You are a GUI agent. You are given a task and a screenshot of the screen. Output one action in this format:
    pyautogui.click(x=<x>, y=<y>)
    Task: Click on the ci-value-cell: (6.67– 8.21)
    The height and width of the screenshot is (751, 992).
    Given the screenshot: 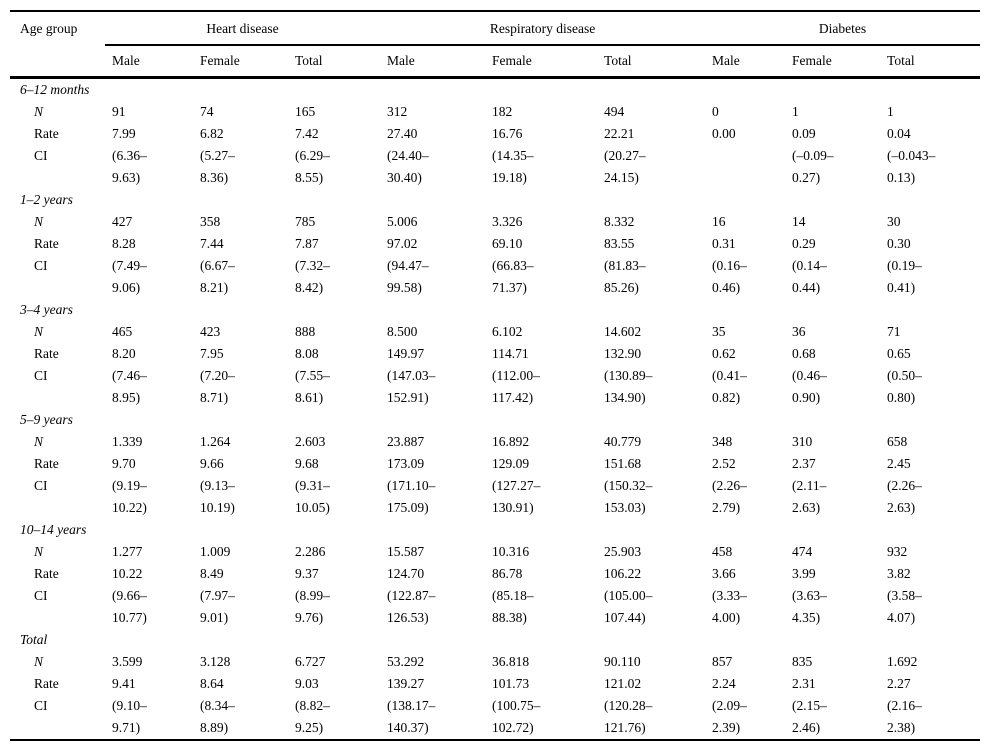 What is the action you would take?
    pyautogui.click(x=217, y=276)
    